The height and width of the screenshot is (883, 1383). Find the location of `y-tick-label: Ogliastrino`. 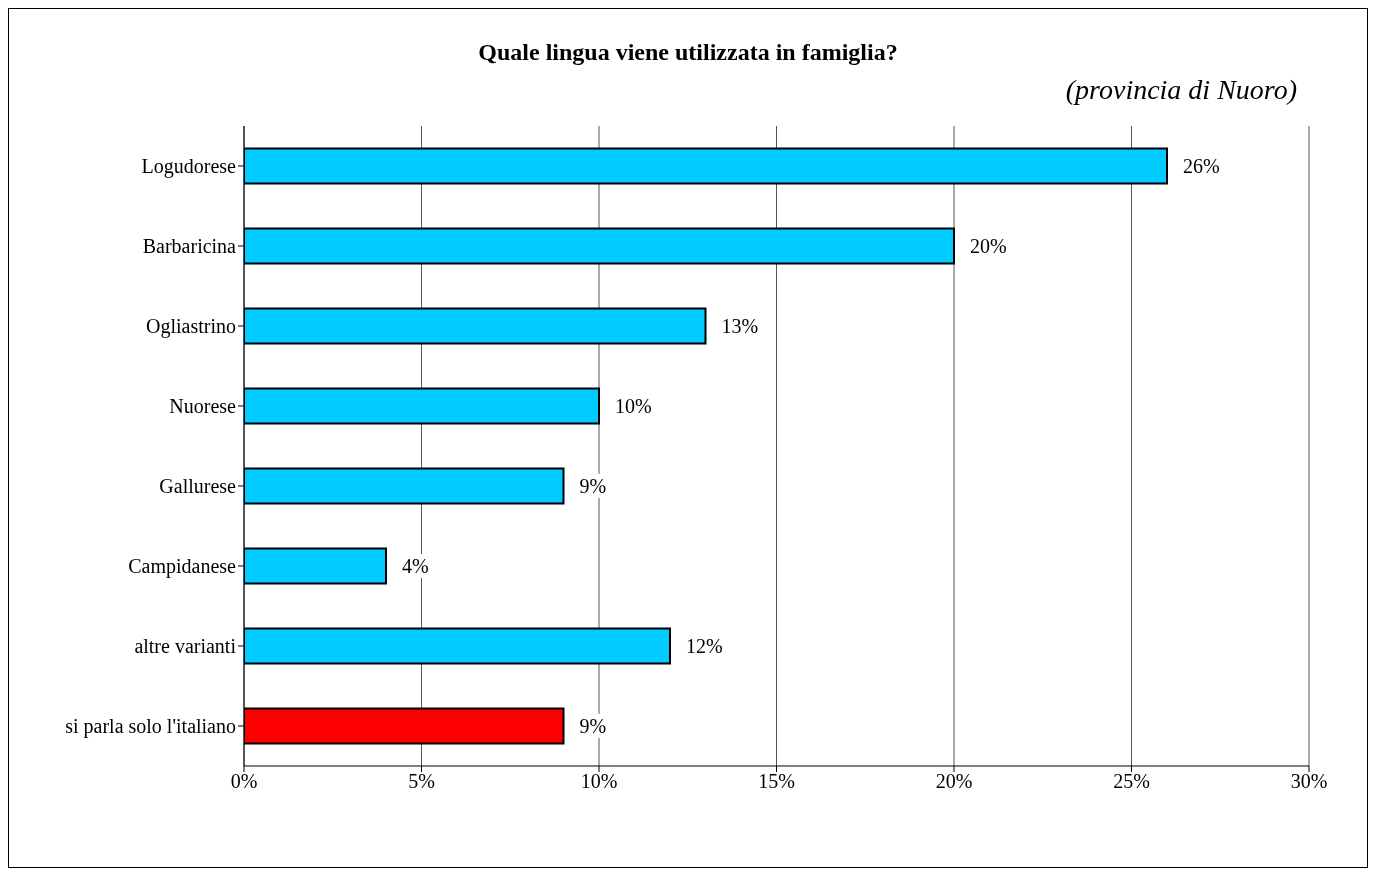

y-tick-label: Ogliastrino is located at coordinates (191, 327).